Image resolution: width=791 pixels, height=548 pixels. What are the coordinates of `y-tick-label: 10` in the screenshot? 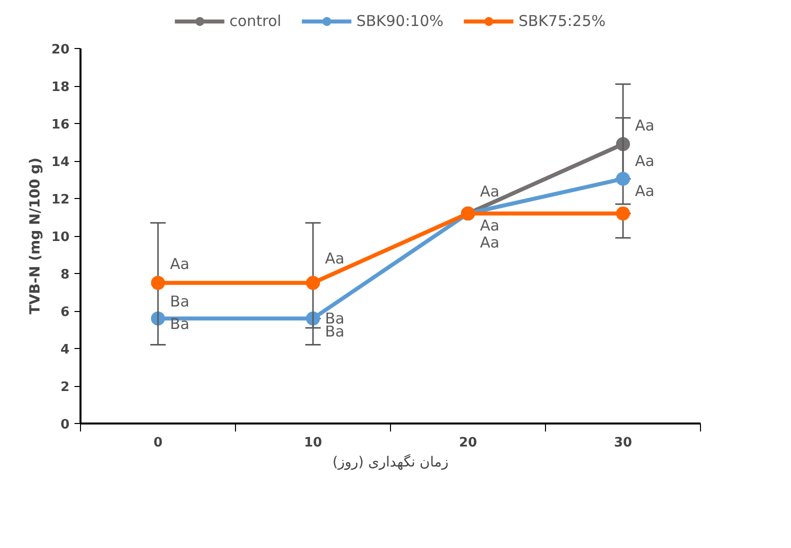 It's located at (60, 237).